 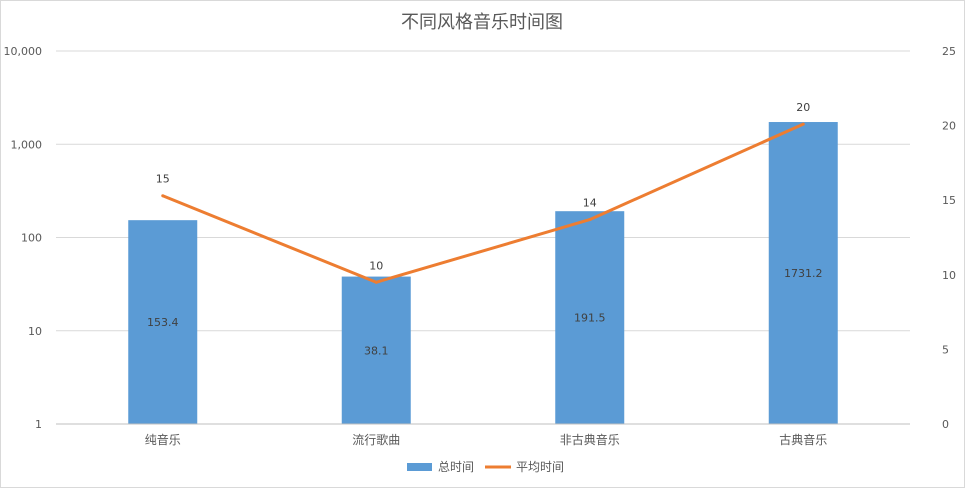 I want to click on category-label: 纯音乐, so click(x=163, y=439).